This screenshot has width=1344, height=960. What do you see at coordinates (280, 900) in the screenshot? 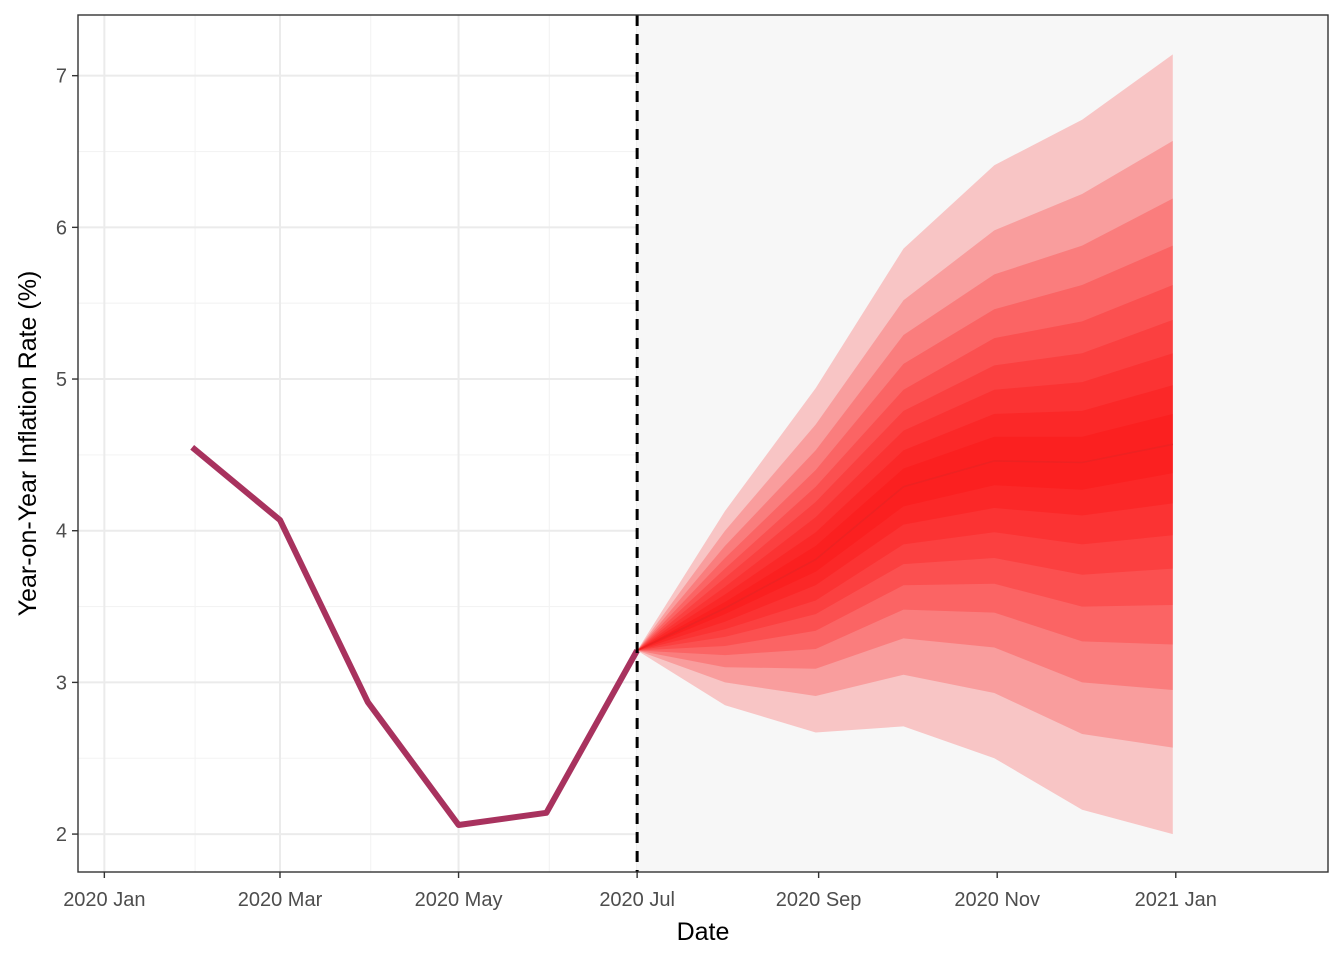
I see `x-tick-label: 2020 Mar` at bounding box center [280, 900].